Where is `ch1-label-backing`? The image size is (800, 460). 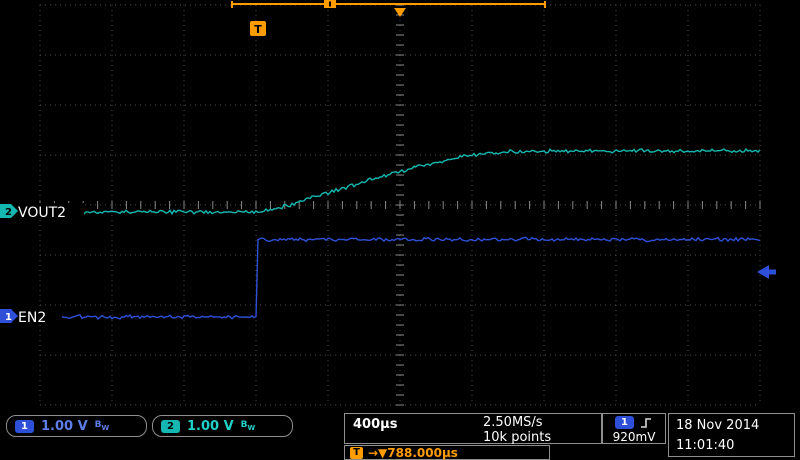 ch1-label-backing is located at coordinates (39, 316).